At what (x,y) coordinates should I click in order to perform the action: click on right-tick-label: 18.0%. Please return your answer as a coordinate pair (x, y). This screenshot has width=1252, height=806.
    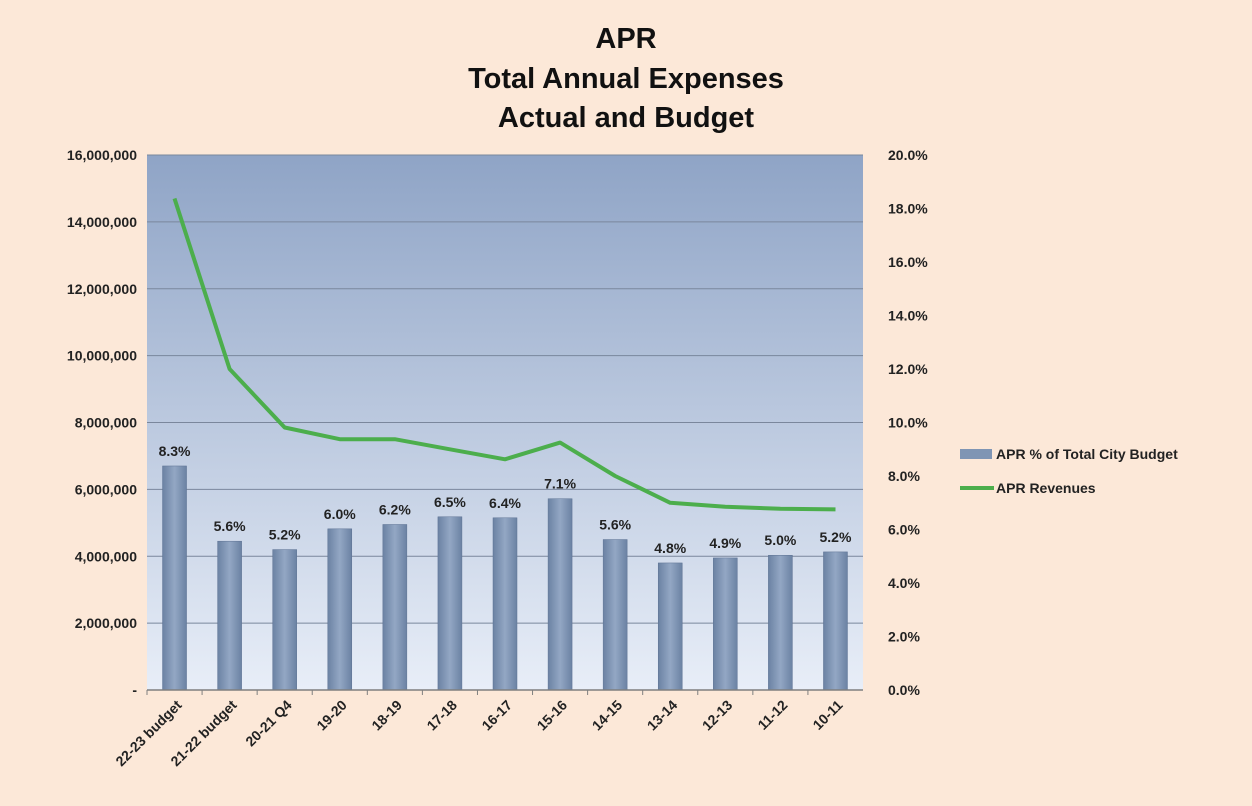
    Looking at the image, I should click on (908, 209).